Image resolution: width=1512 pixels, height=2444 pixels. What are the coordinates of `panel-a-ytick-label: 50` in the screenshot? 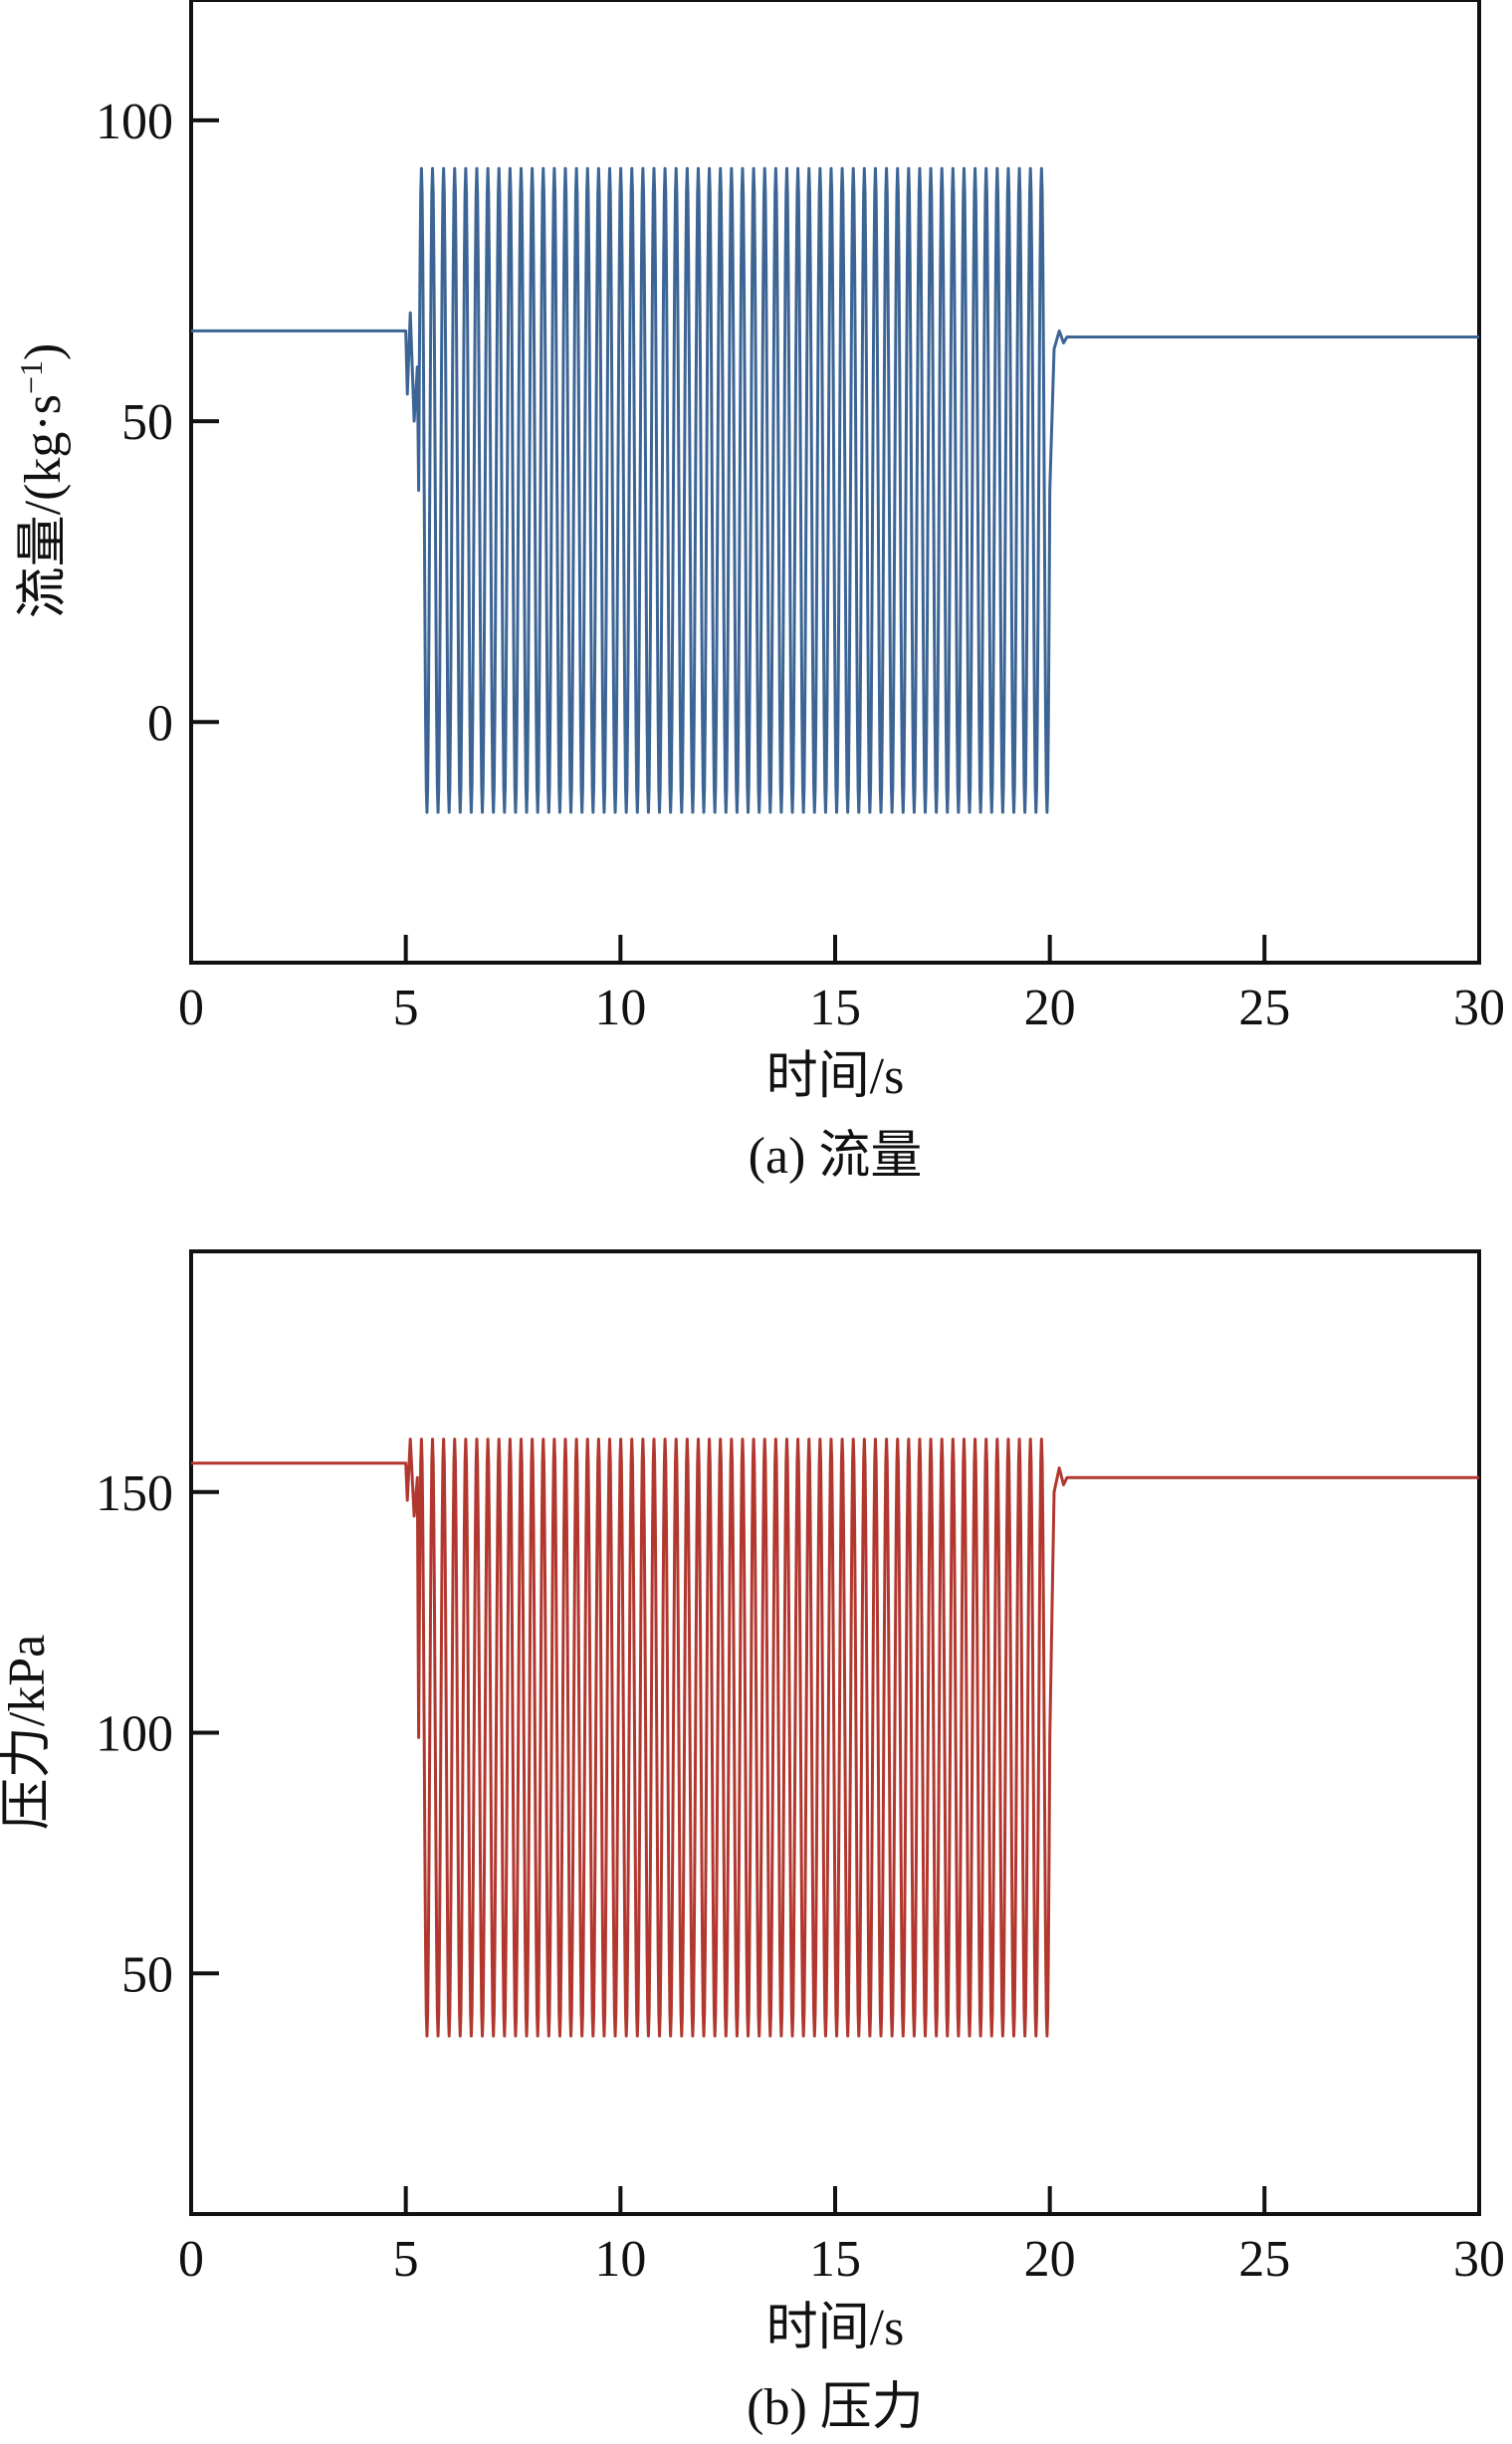 It's located at (147, 423).